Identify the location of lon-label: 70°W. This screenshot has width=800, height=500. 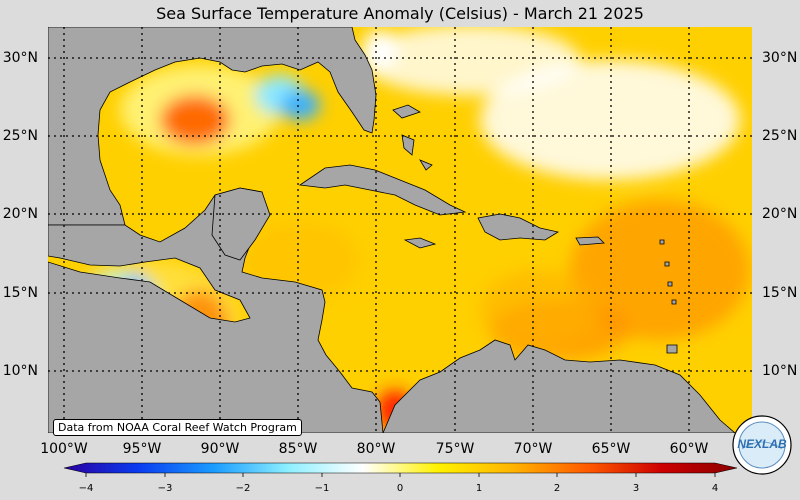
(533, 449).